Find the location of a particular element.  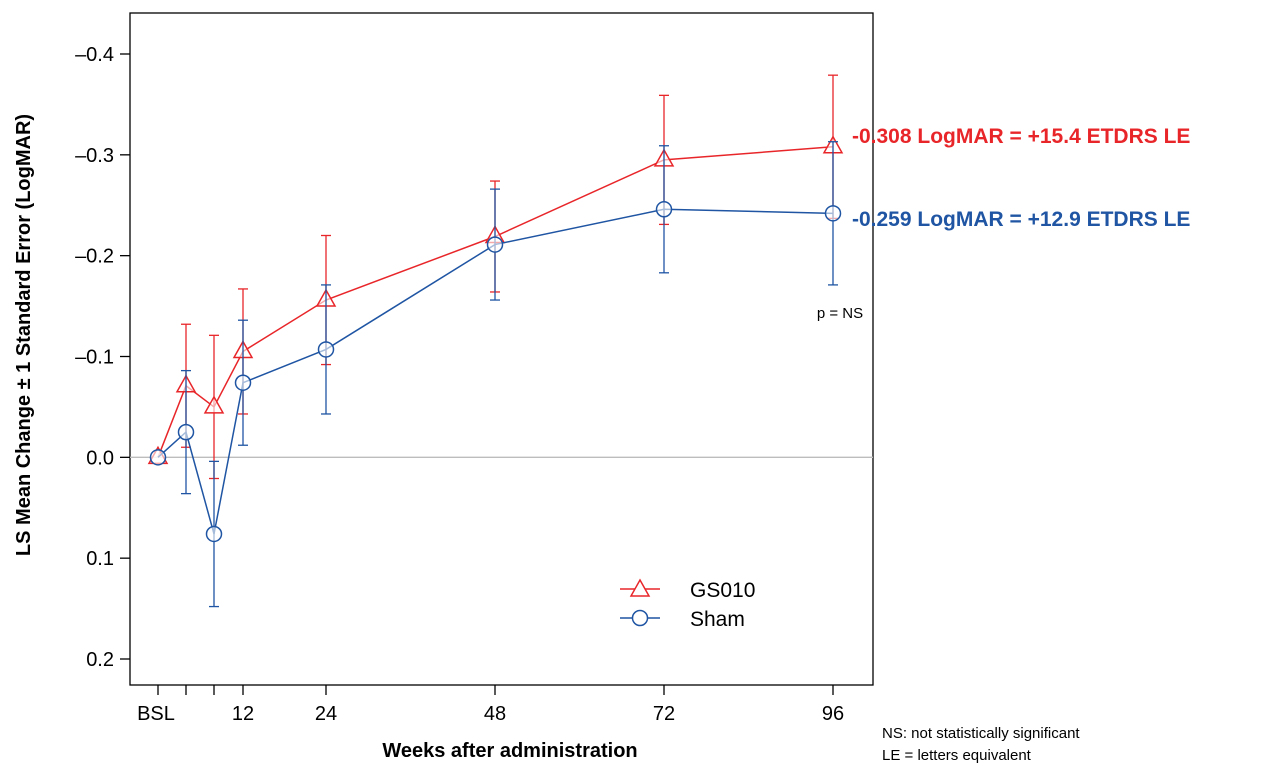

legend-gs010-marker is located at coordinates (640, 587).